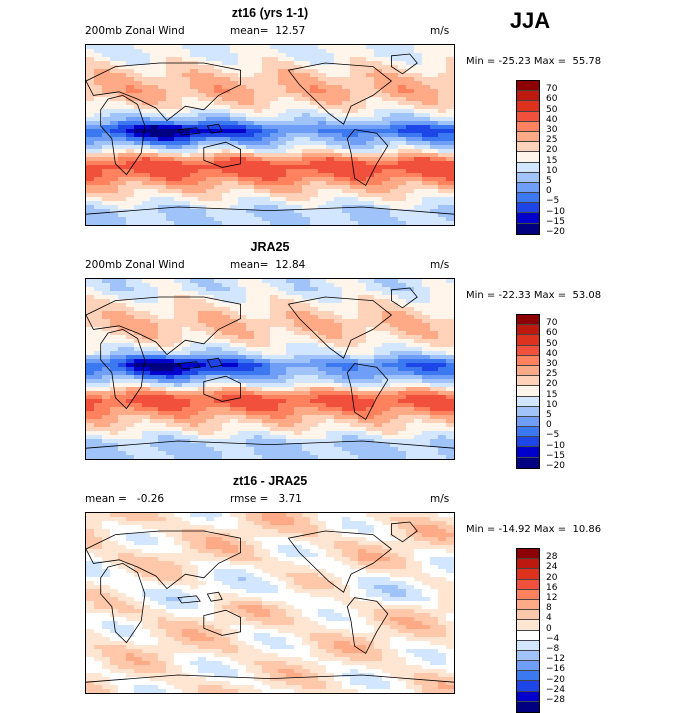 The height and width of the screenshot is (713, 700). What do you see at coordinates (555, 222) in the screenshot?
I see `colorbar-tick-label: −15` at bounding box center [555, 222].